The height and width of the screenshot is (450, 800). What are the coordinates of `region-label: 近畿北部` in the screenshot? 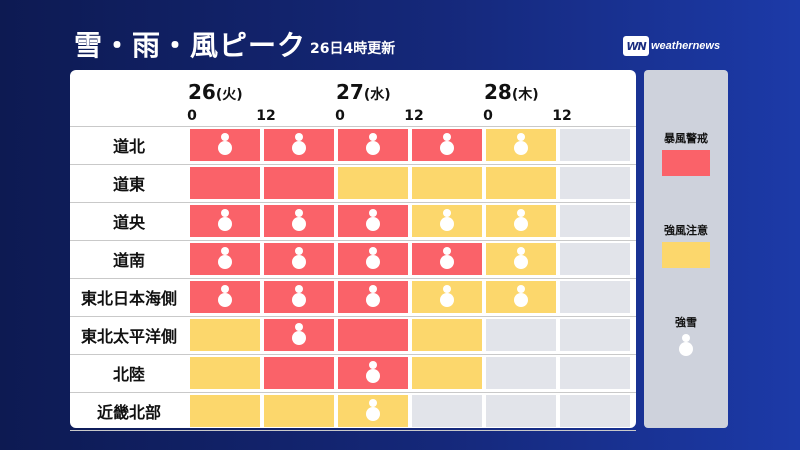 It's located at (128, 412).